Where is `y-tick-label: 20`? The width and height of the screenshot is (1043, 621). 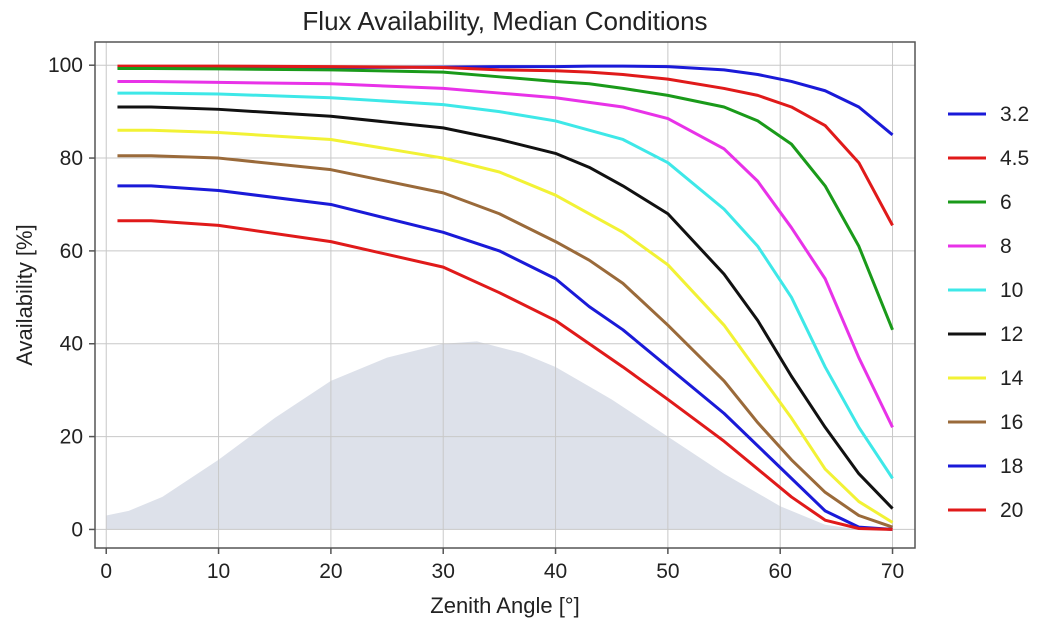
y-tick-label: 20 is located at coordinates (71, 437).